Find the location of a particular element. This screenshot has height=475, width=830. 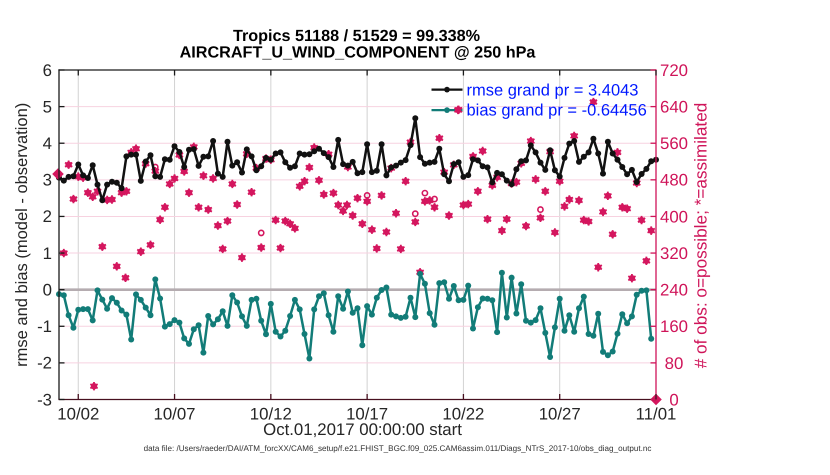

svg-text: 3 is located at coordinates (47, 180).